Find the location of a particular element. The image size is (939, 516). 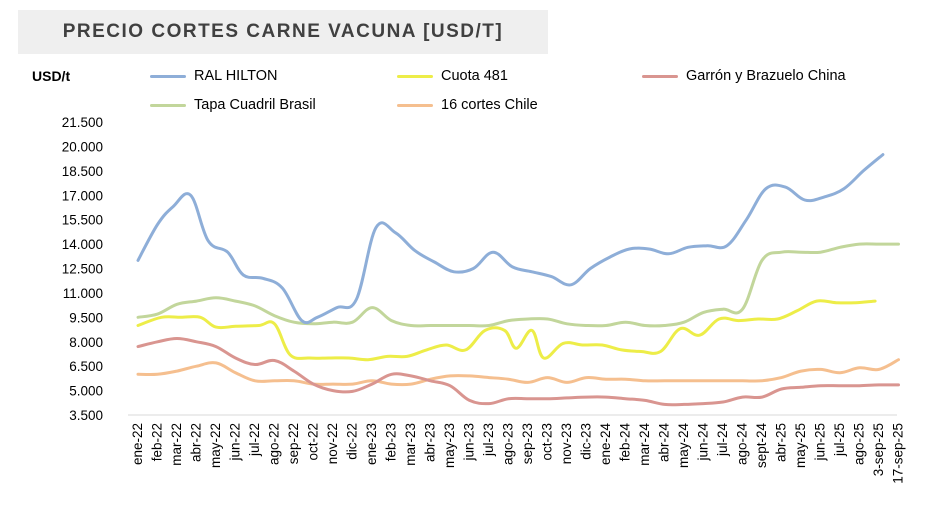

x-tick-label: jun-25 is located at coordinates (820, 442).